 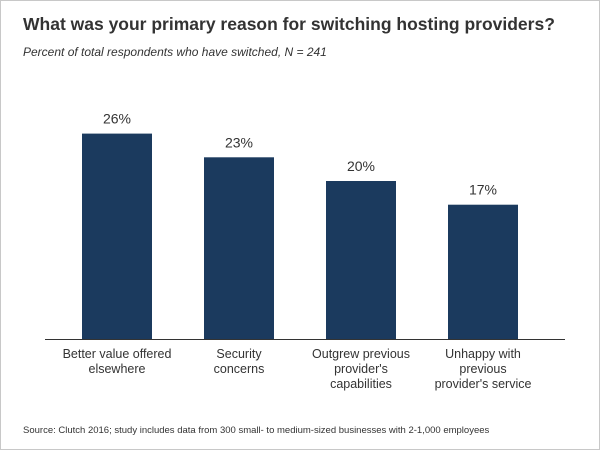 I want to click on category-label-line: Outgrew previous, so click(x=361, y=354).